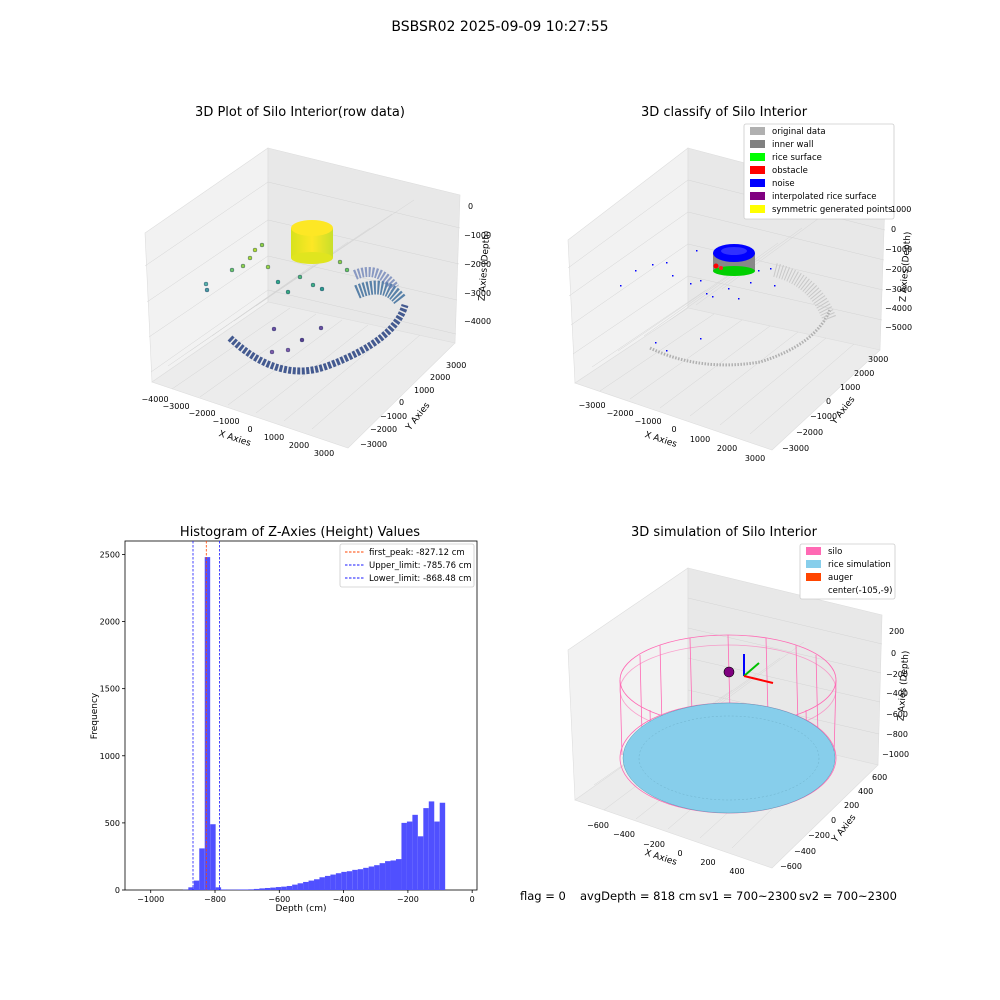  I want to click on auger-marker, so click(748, 669).